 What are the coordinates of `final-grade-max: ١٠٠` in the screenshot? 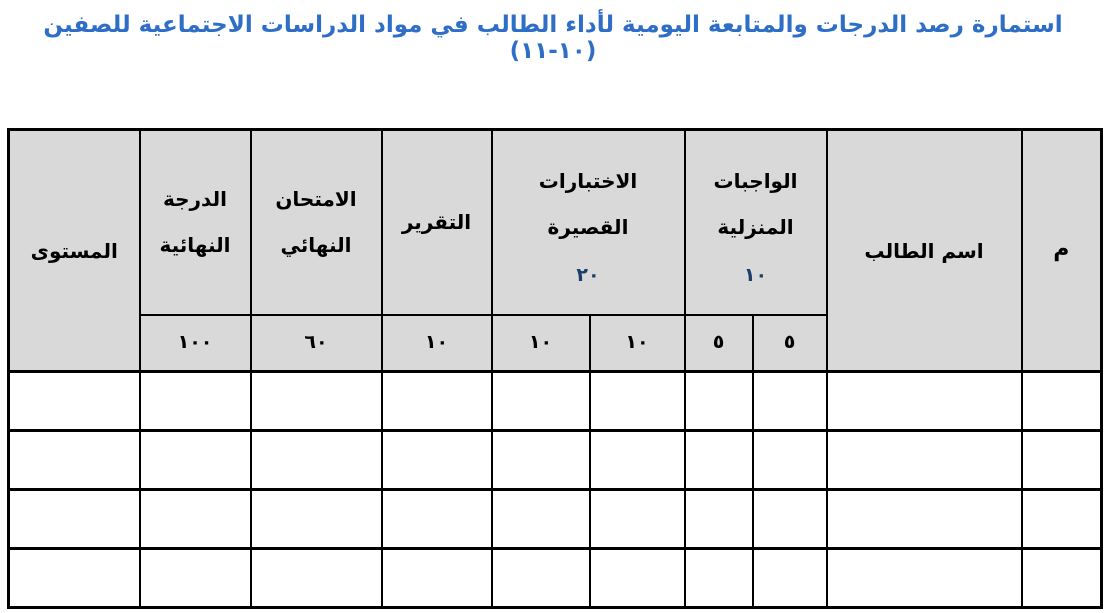 It's located at (195, 343).